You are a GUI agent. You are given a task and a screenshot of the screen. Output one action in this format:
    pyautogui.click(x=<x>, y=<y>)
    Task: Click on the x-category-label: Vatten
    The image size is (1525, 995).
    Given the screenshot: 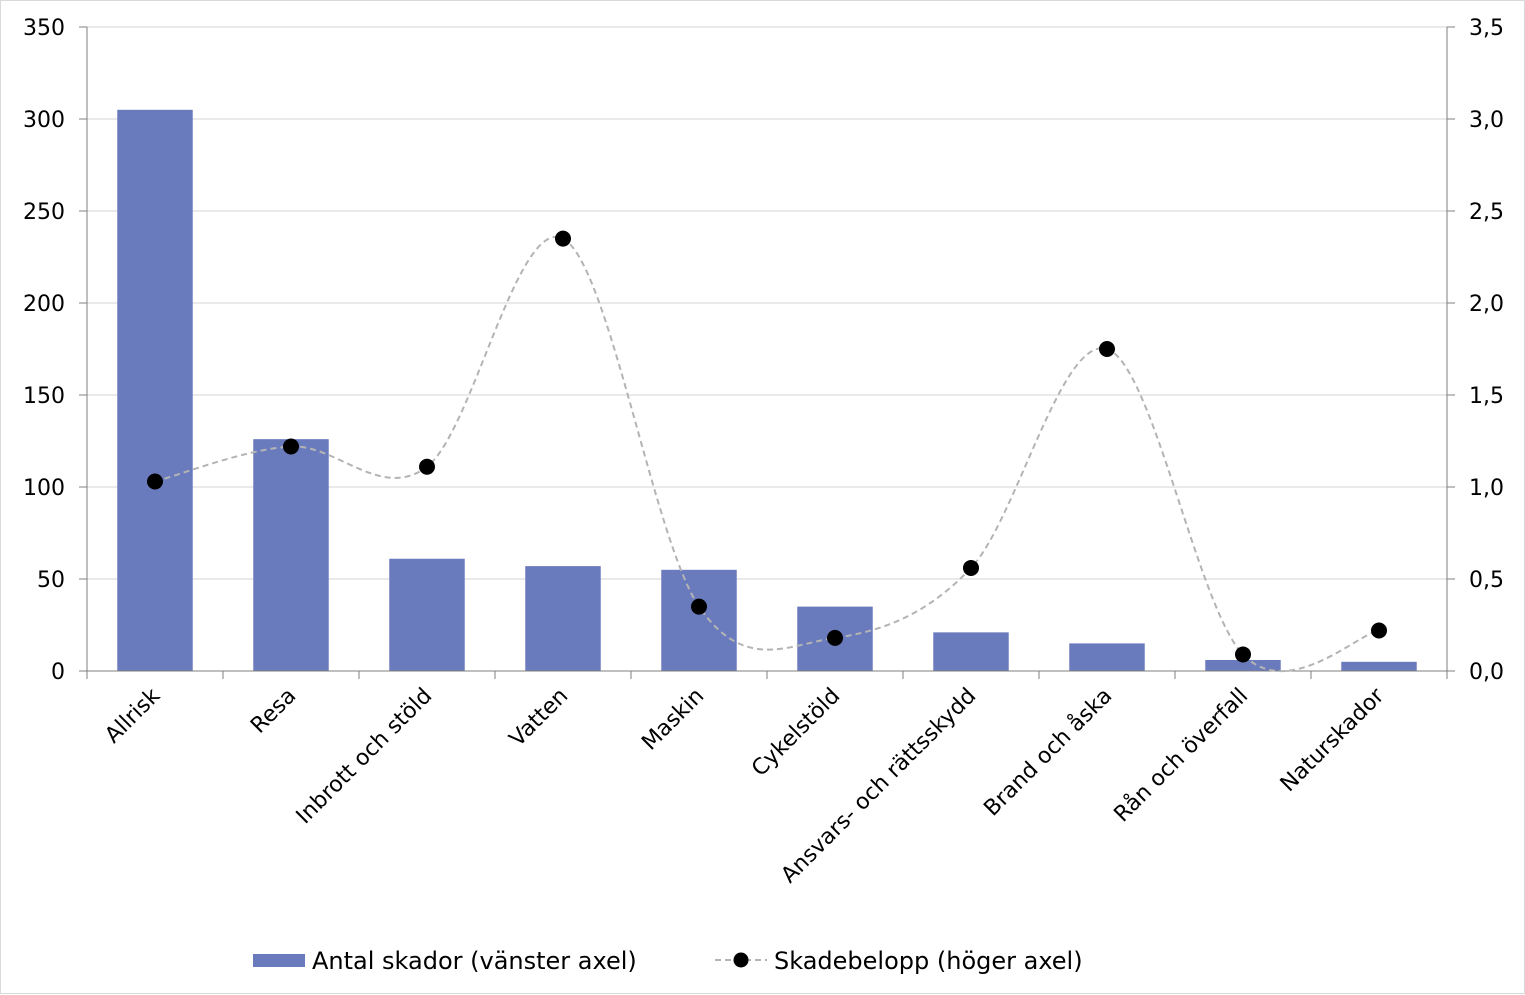 What is the action you would take?
    pyautogui.click(x=539, y=718)
    